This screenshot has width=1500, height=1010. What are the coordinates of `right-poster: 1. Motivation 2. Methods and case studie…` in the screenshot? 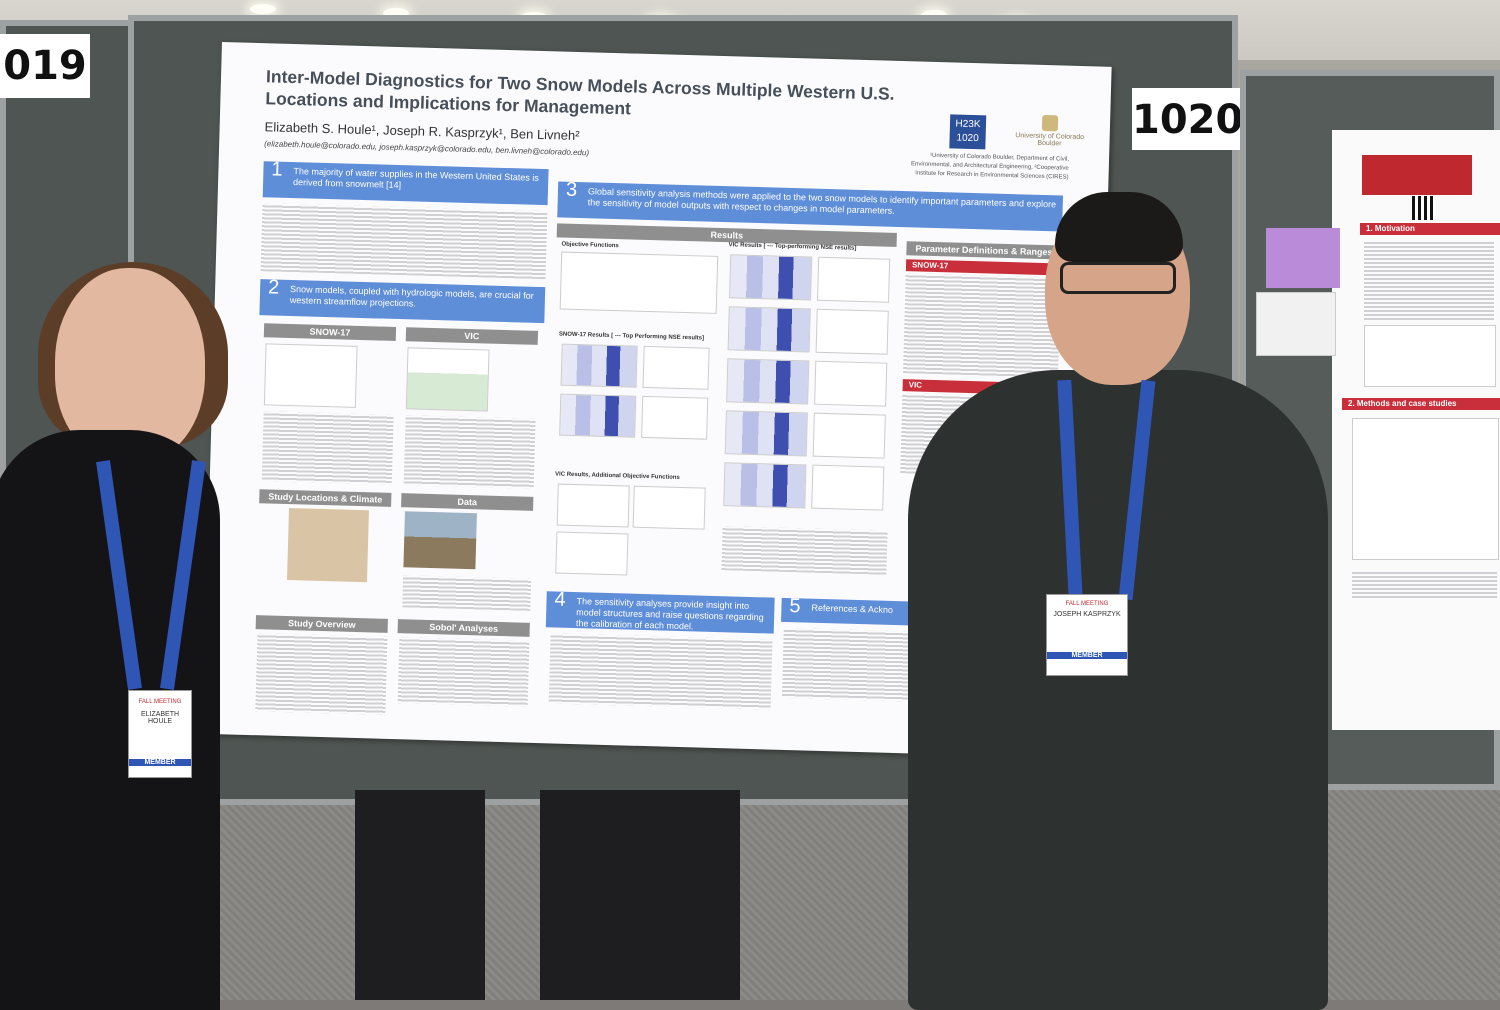 It's located at (1416, 430).